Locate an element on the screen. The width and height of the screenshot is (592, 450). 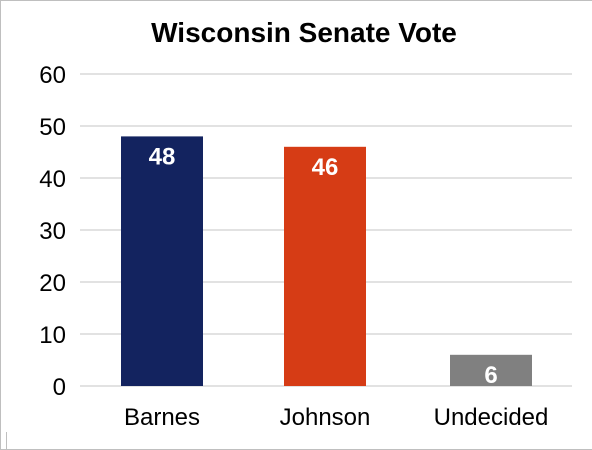
y-tick-label: 60 is located at coordinates (52, 75).